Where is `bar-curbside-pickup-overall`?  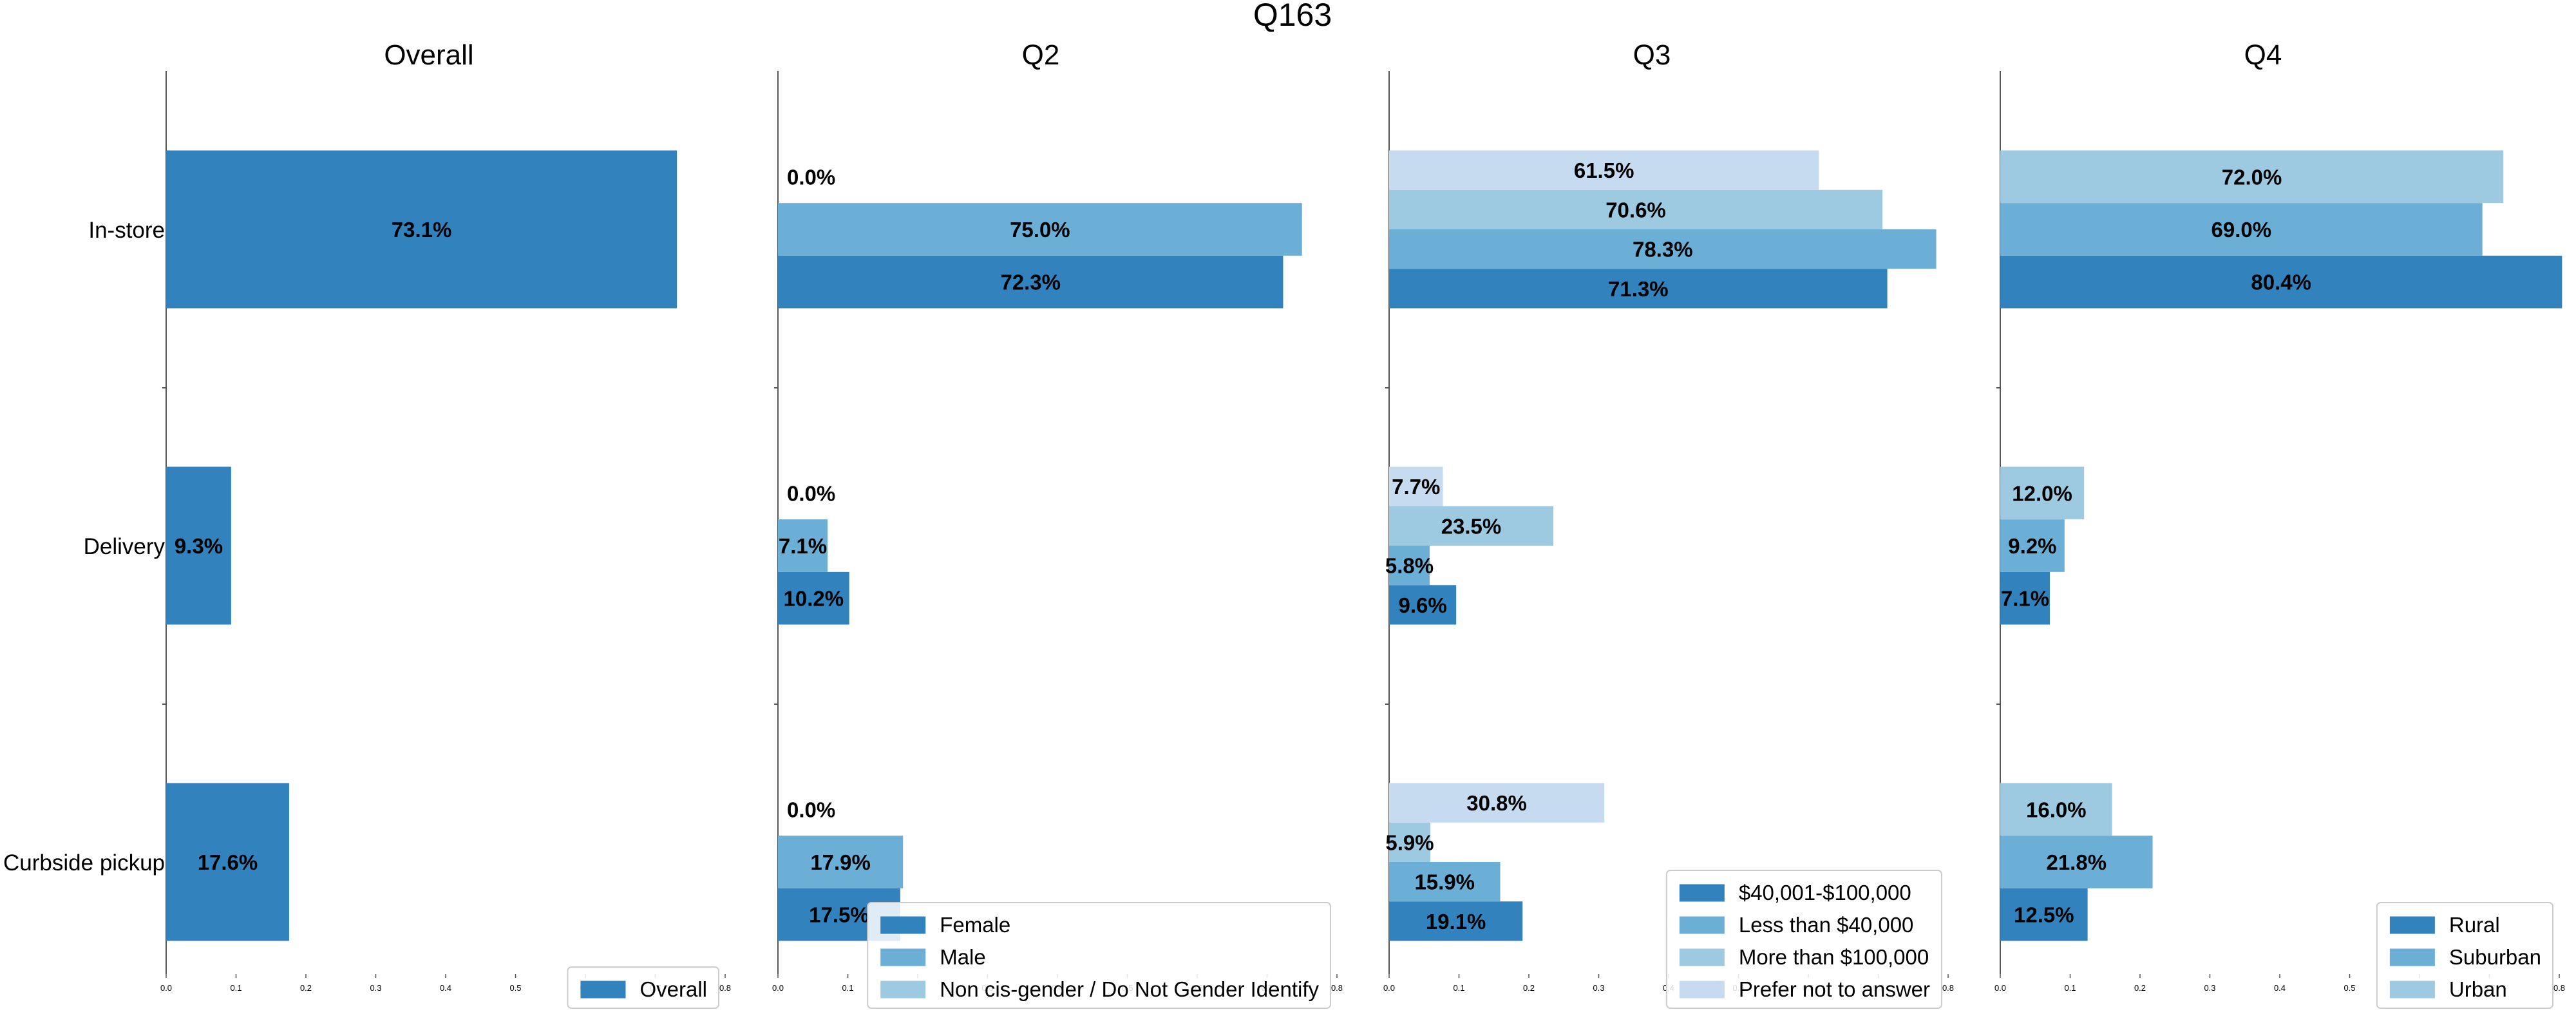
bar-curbside-pickup-overall is located at coordinates (227, 862).